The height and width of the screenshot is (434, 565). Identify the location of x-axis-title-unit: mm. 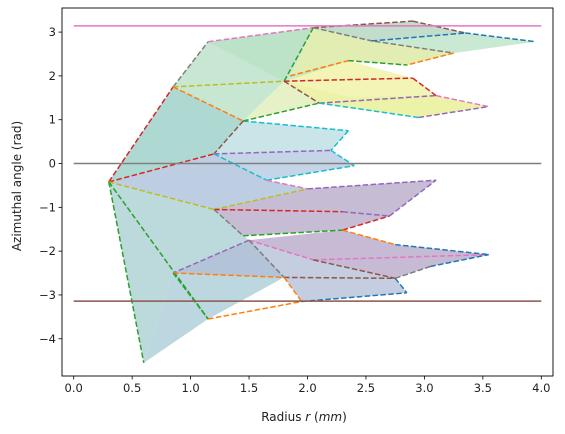
(330, 417).